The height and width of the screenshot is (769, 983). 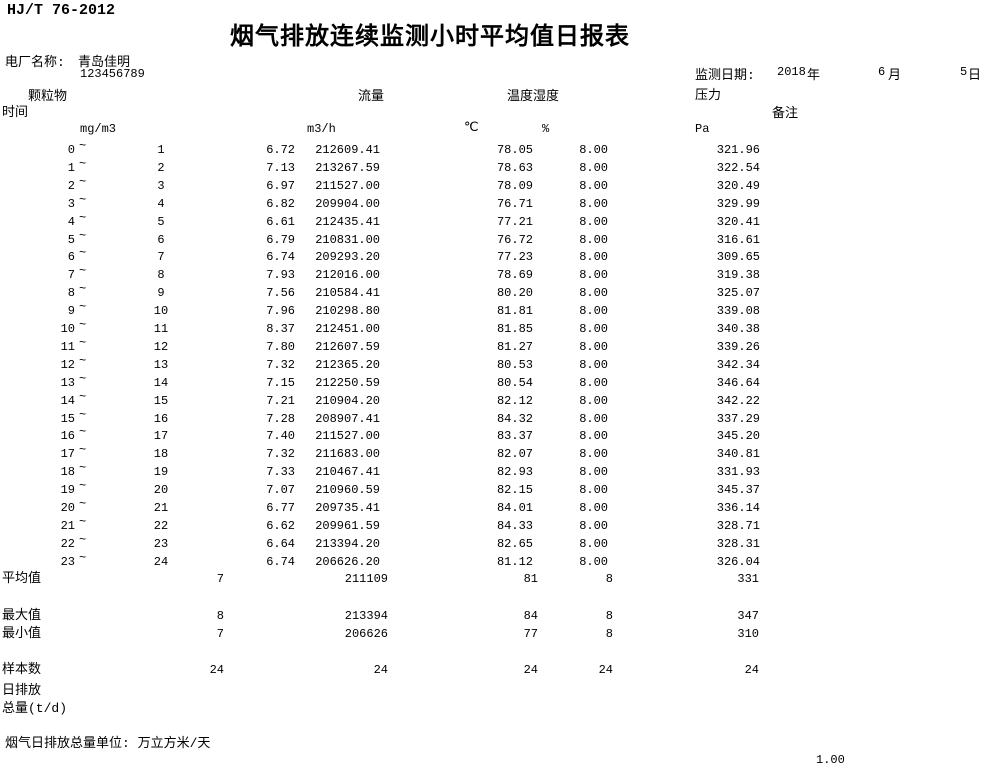 What do you see at coordinates (738, 561) in the screenshot?
I see `cell-pressure: 326.04` at bounding box center [738, 561].